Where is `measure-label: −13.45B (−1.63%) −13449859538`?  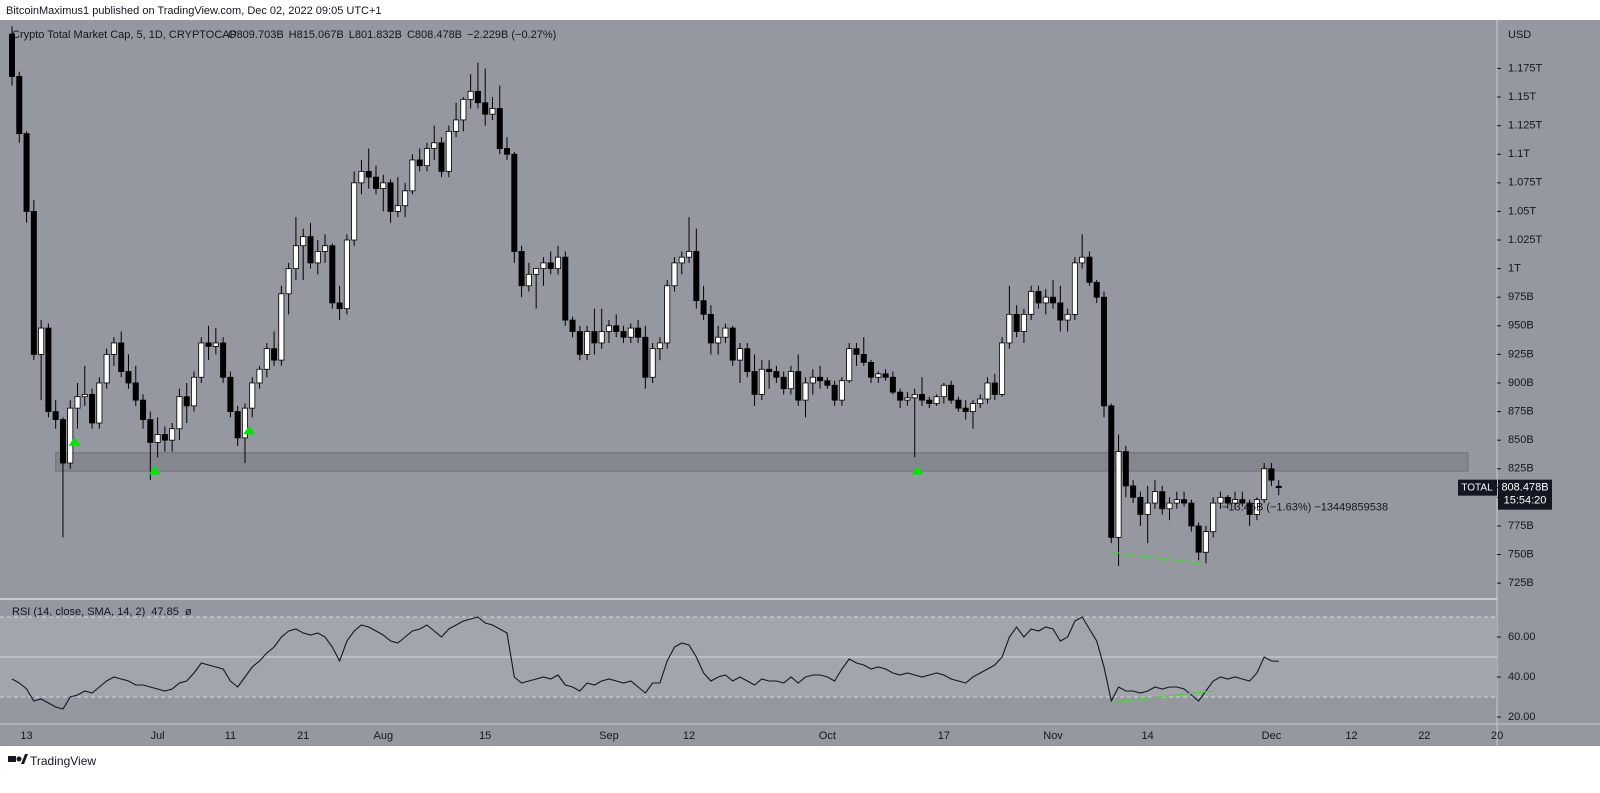 measure-label: −13.45B (−1.63%) −13449859538 is located at coordinates (1305, 508).